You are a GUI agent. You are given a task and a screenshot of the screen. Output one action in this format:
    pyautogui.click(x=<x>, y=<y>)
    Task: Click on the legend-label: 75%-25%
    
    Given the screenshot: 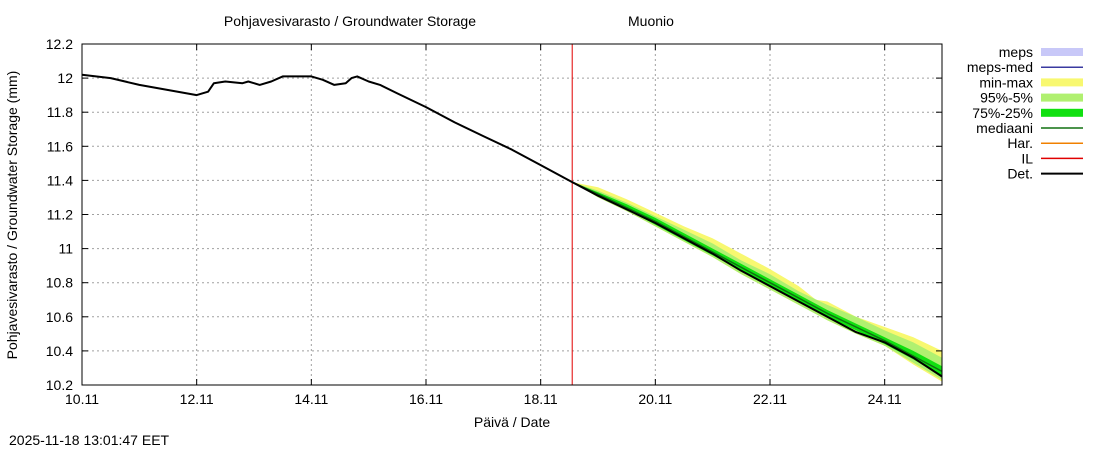 What is the action you would take?
    pyautogui.click(x=1002, y=113)
    